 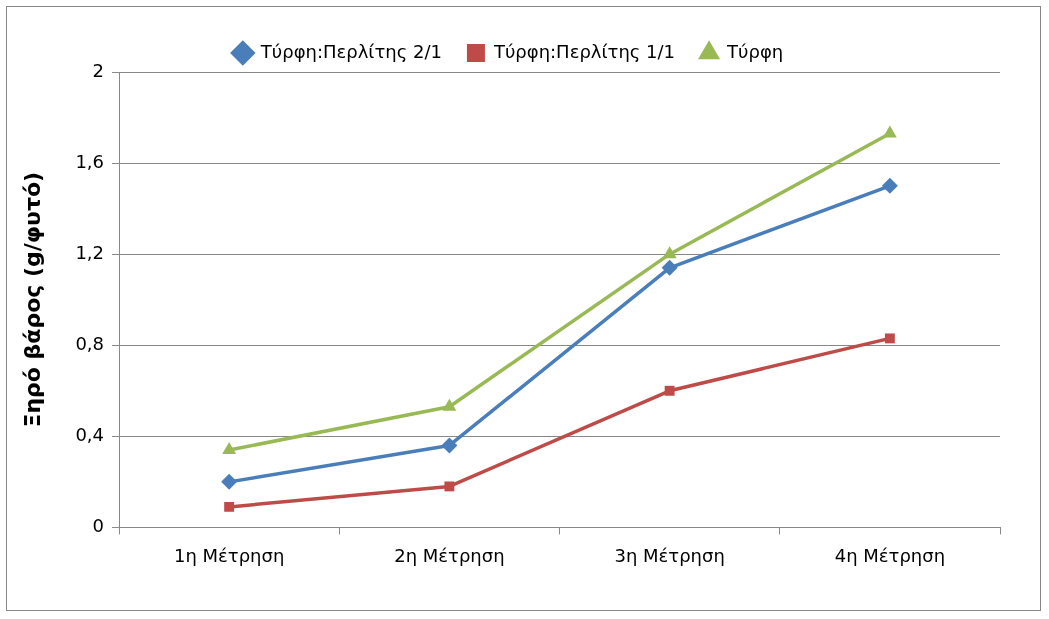 I want to click on legend-label: Τύρφη, so click(x=755, y=51).